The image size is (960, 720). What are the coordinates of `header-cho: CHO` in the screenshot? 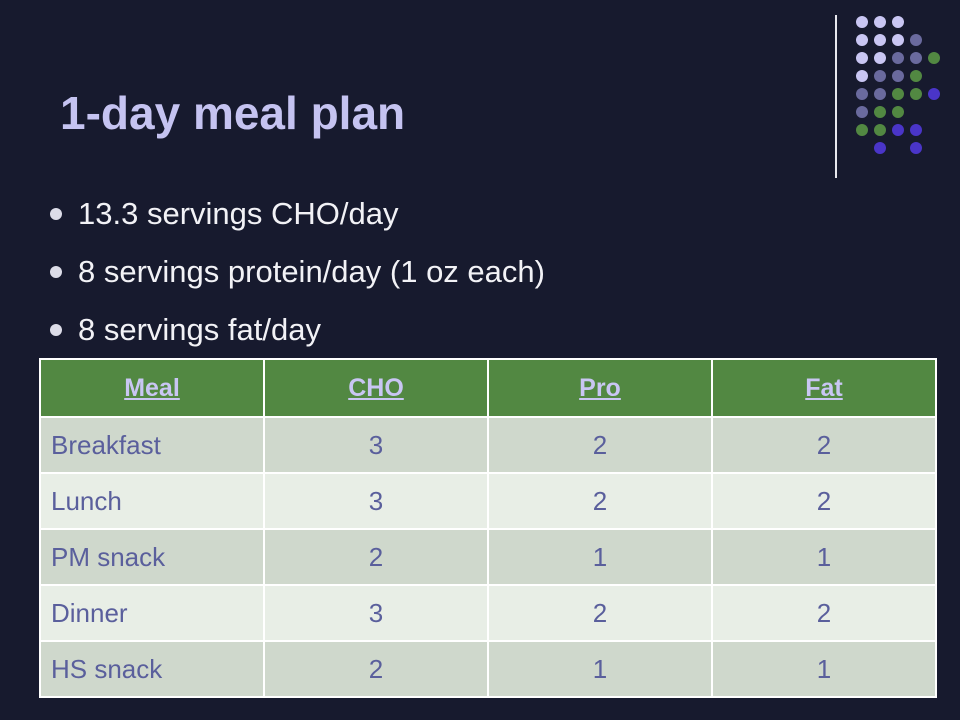 It's located at (376, 388).